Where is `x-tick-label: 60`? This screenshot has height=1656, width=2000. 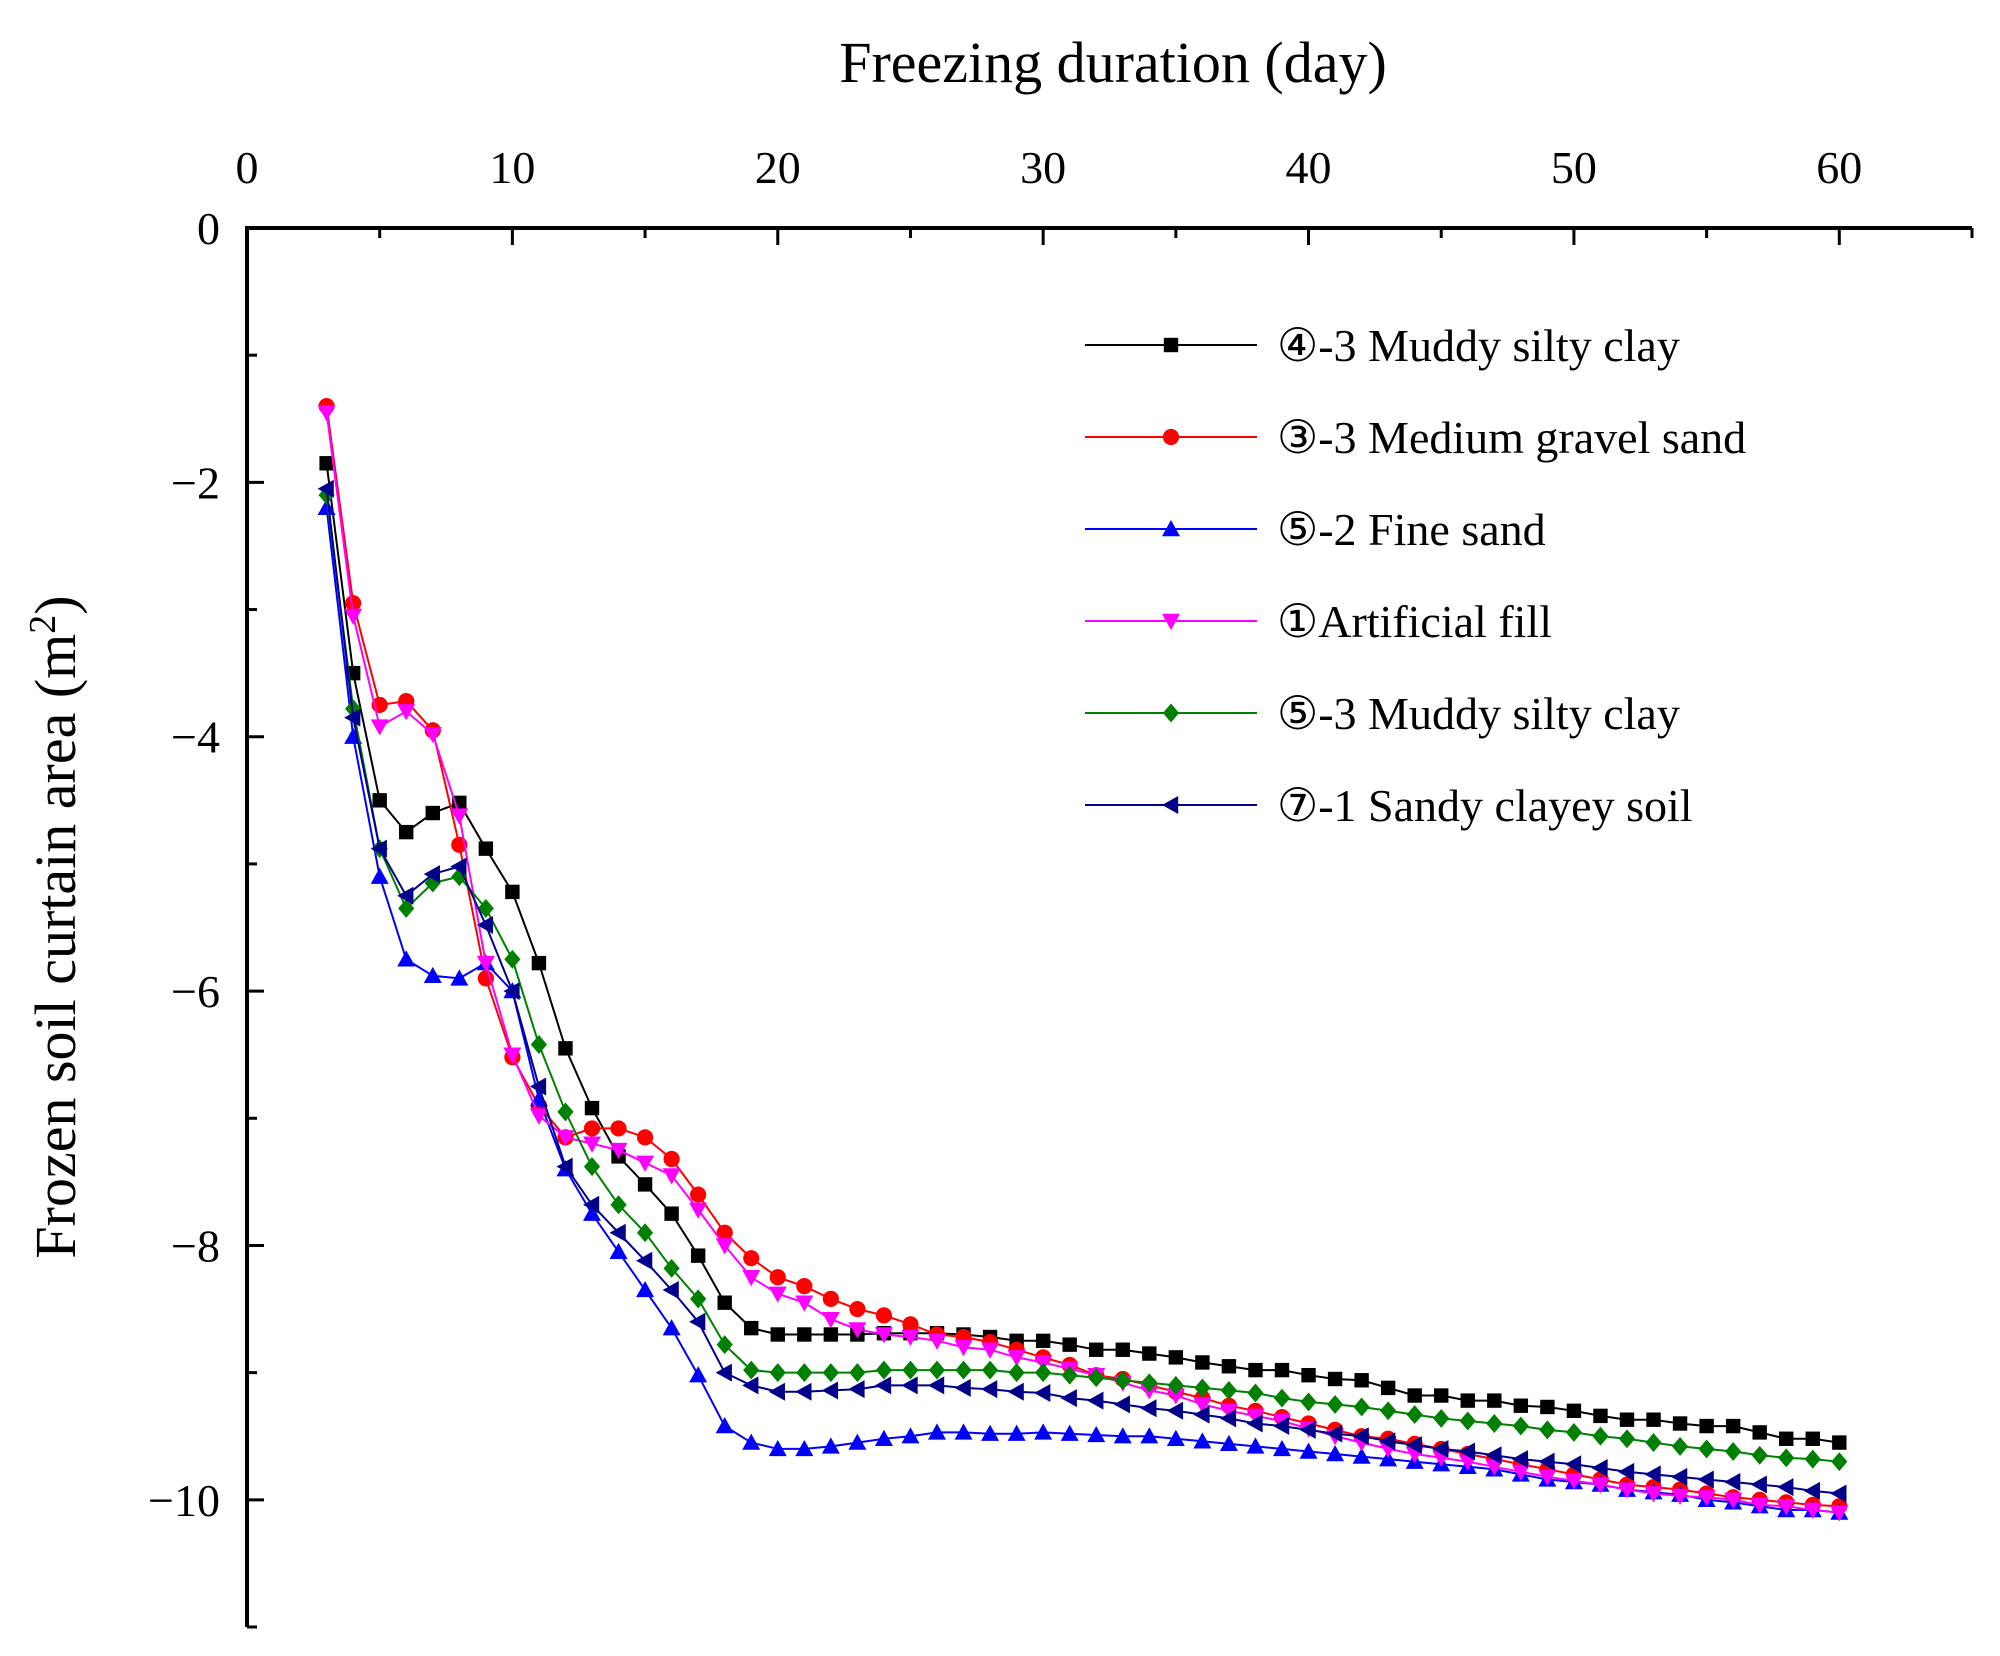 x-tick-label: 60 is located at coordinates (1839, 167).